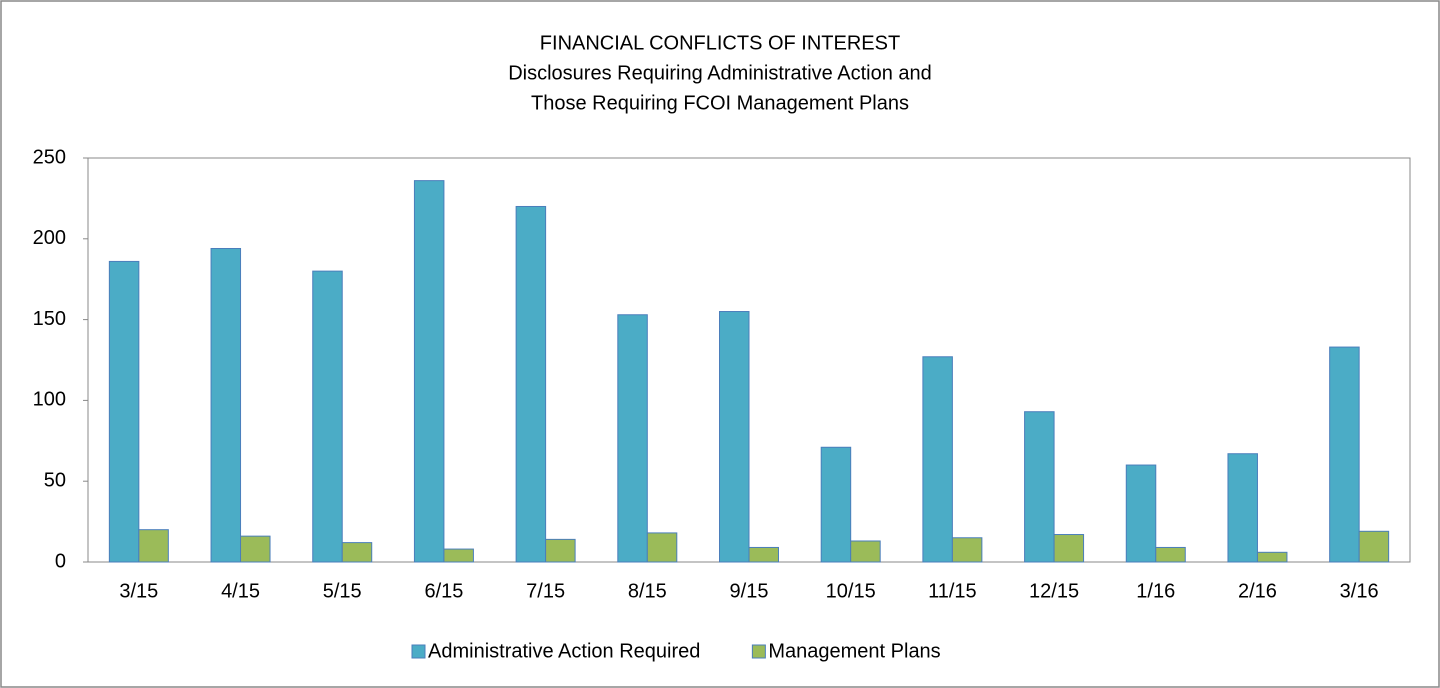 This screenshot has height=688, width=1440. I want to click on legend-label: Management Plans, so click(854, 651).